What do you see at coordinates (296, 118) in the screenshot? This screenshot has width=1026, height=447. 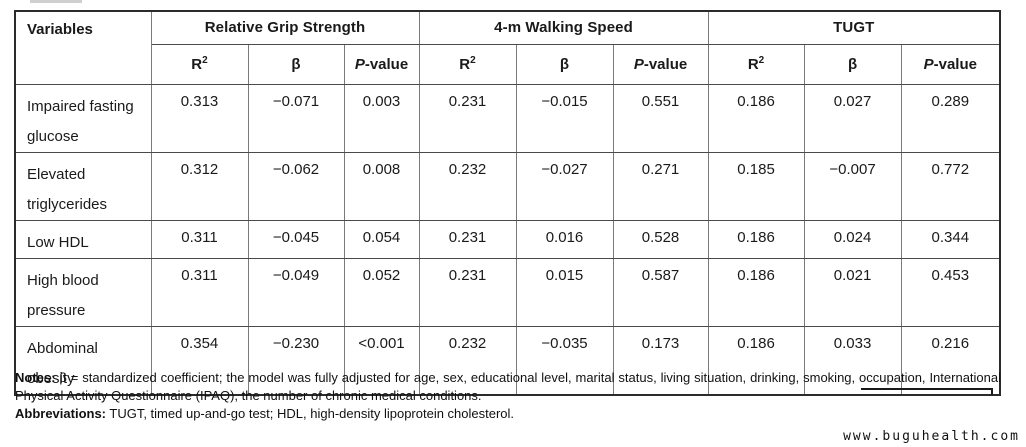 I see `value-cell: −0.071` at bounding box center [296, 118].